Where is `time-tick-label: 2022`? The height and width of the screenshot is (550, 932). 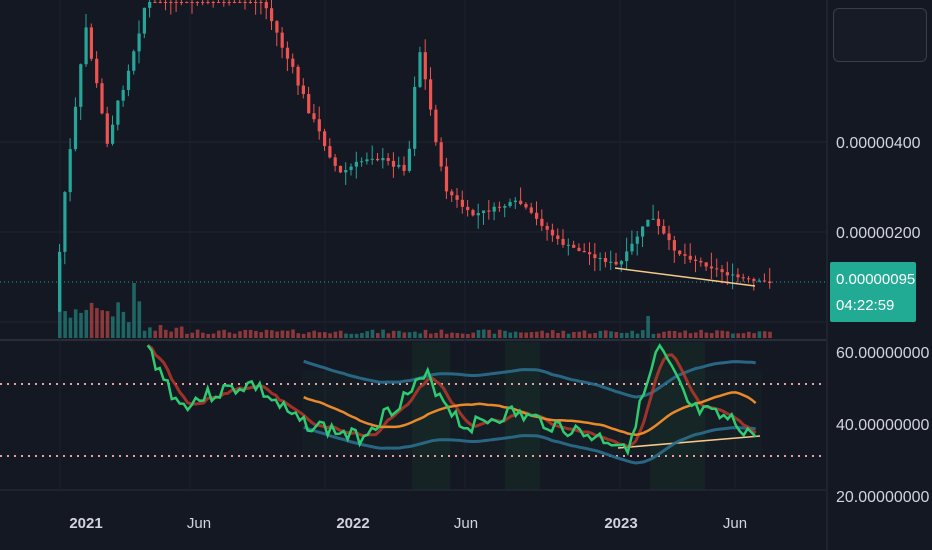 time-tick-label: 2022 is located at coordinates (352, 523).